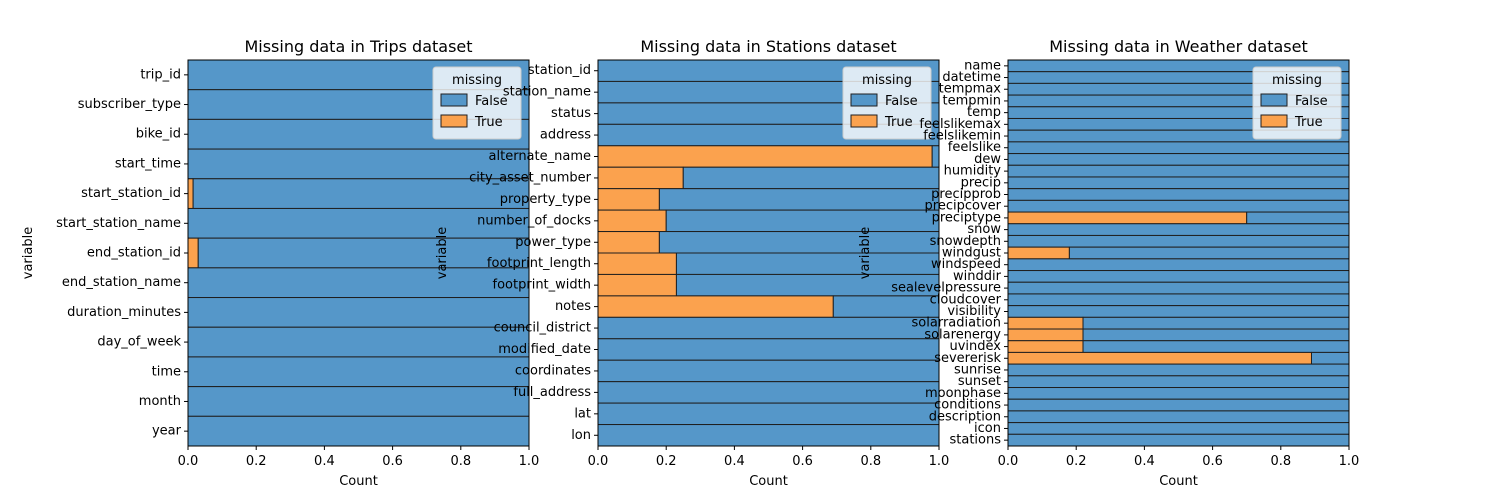  What do you see at coordinates (960, 124) in the screenshot?
I see `y-tick-label: feelslikemax` at bounding box center [960, 124].